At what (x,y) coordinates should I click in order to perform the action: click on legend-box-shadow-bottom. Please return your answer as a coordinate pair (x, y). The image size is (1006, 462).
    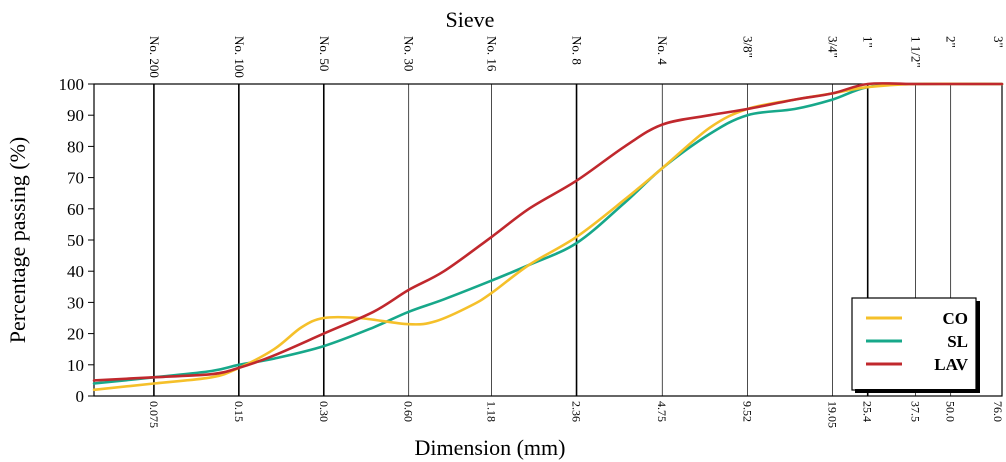
    Looking at the image, I should click on (917, 391).